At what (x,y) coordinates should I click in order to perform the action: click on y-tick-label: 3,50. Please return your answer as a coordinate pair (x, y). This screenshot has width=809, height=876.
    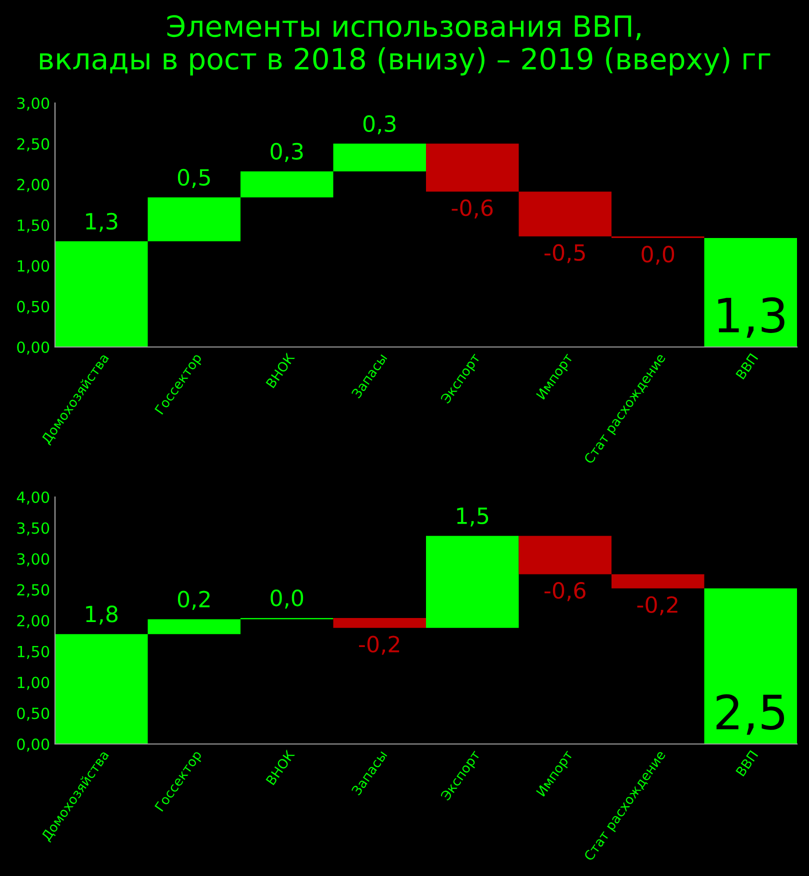
    Looking at the image, I should click on (33, 529).